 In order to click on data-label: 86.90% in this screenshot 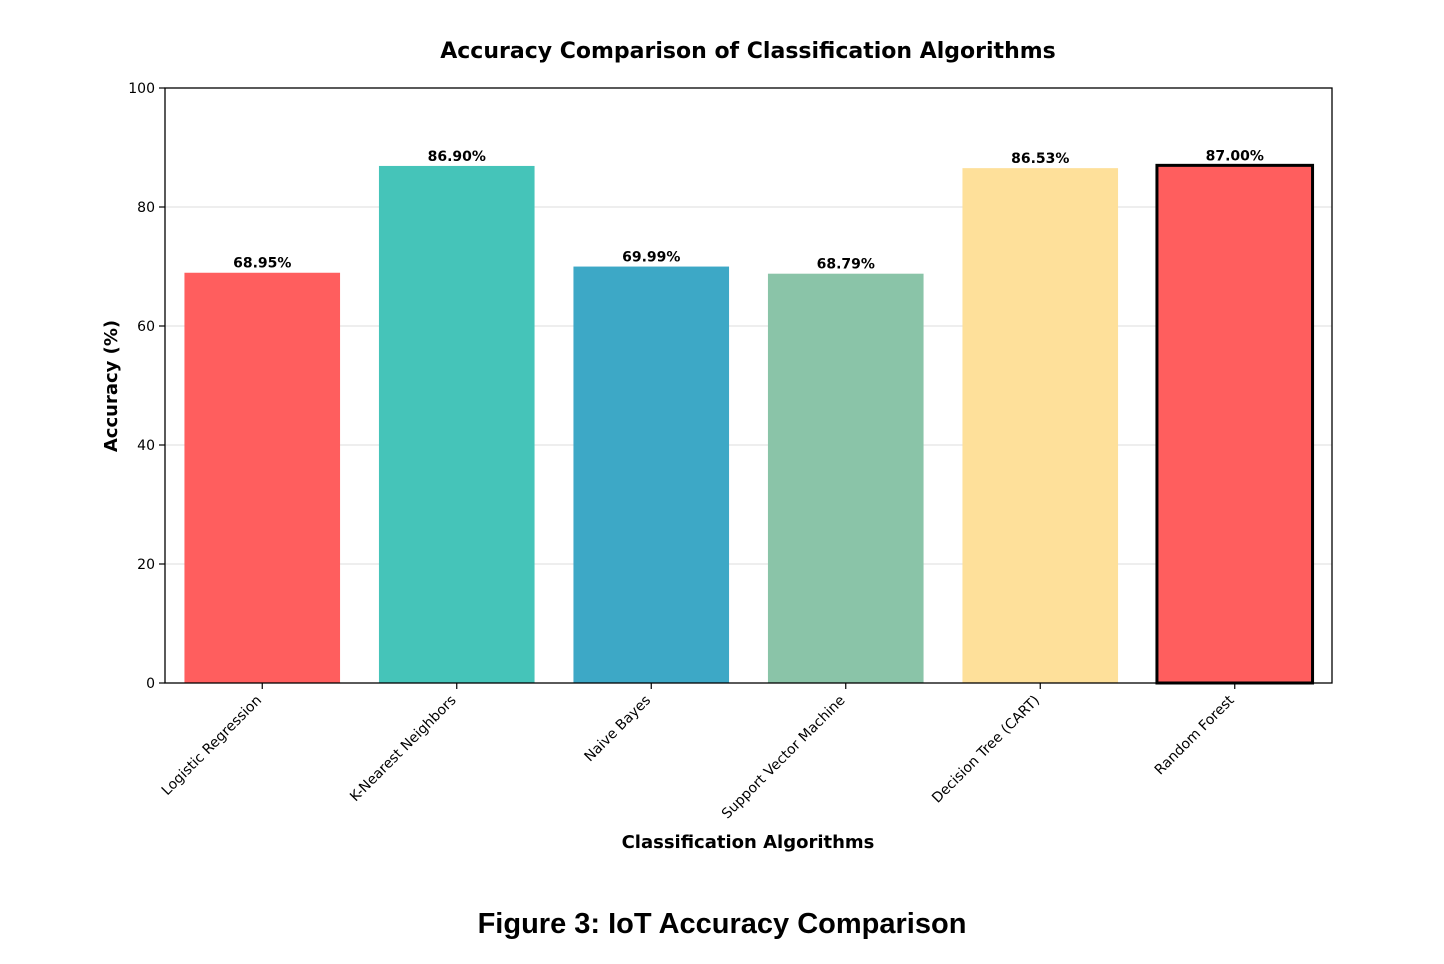, I will do `click(457, 157)`.